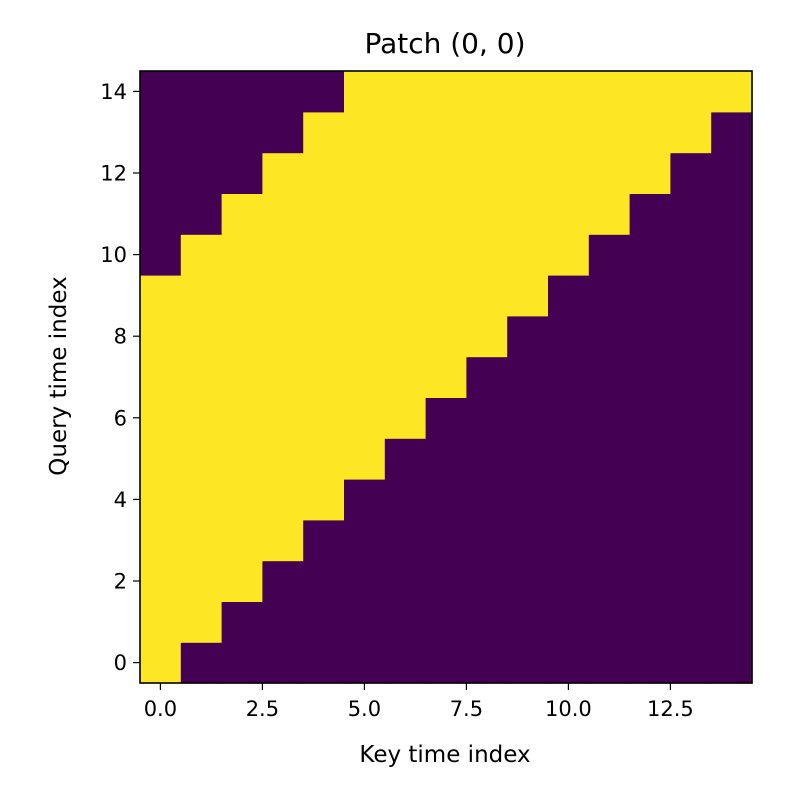 This screenshot has height=800, width=800. I want to click on y-tick-label: 12, so click(113, 174).